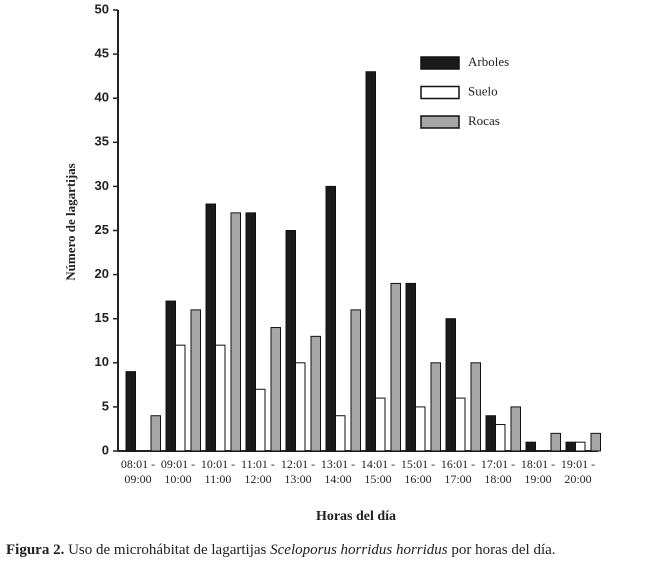 This screenshot has height=570, width=661. I want to click on y-tick-label: 5, so click(105, 405).